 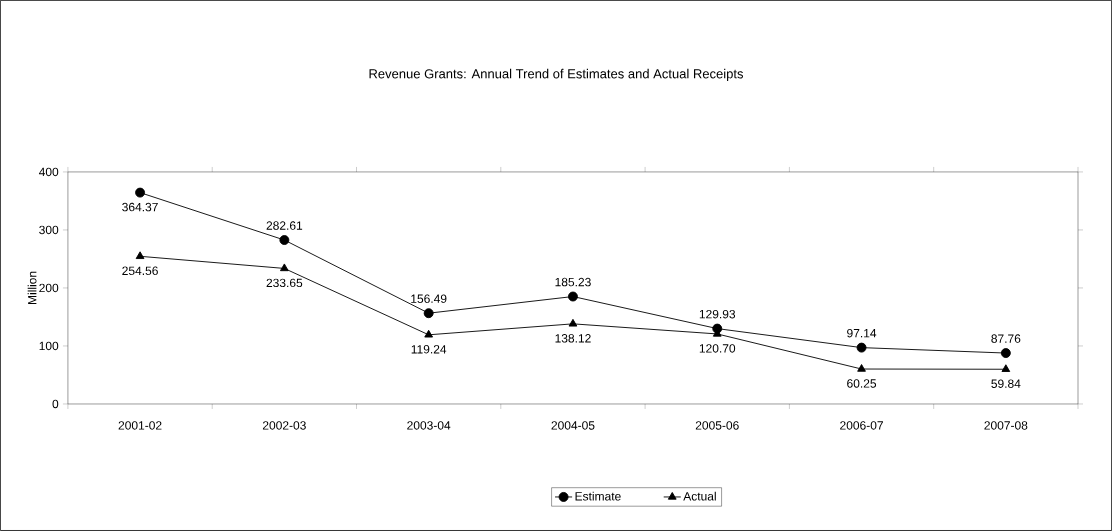 I want to click on x-tick-label: 2005-06, so click(x=717, y=425).